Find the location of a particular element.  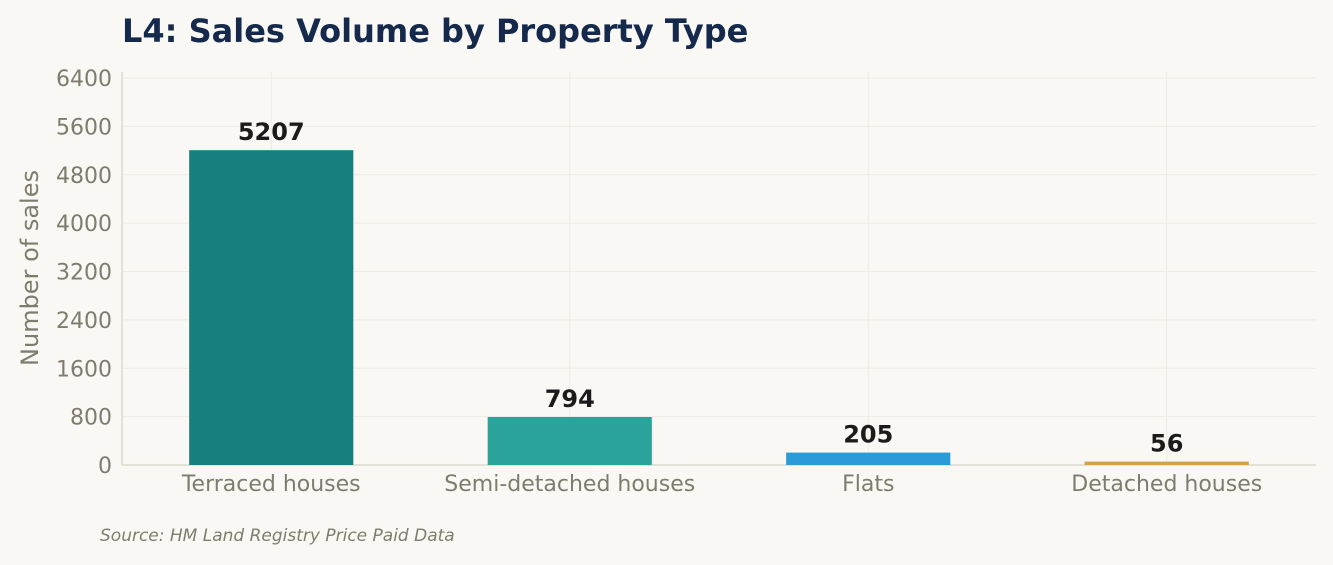

bar-flats is located at coordinates (868, 458).